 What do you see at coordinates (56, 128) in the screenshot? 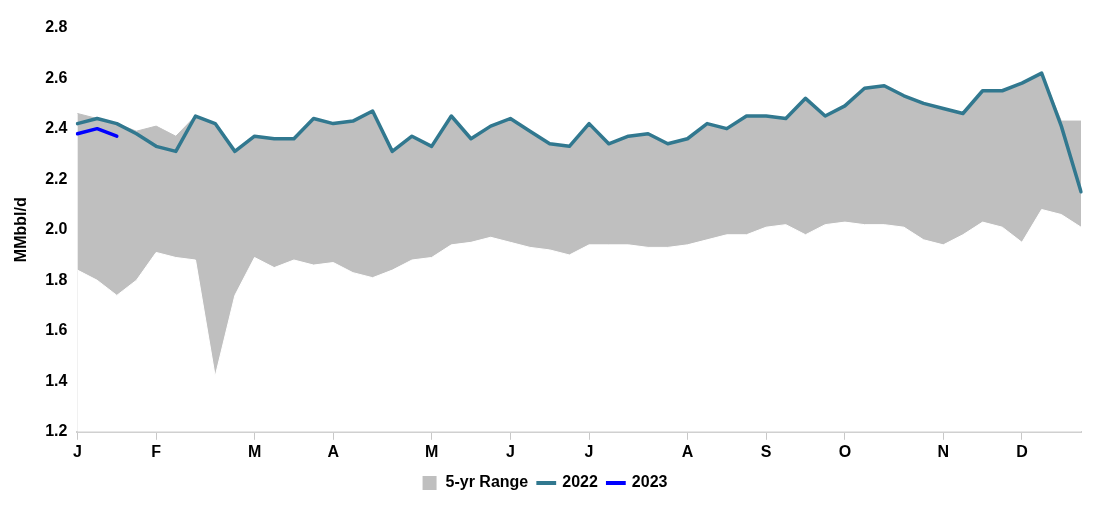
I see `y-tick-label: 2.4` at bounding box center [56, 128].